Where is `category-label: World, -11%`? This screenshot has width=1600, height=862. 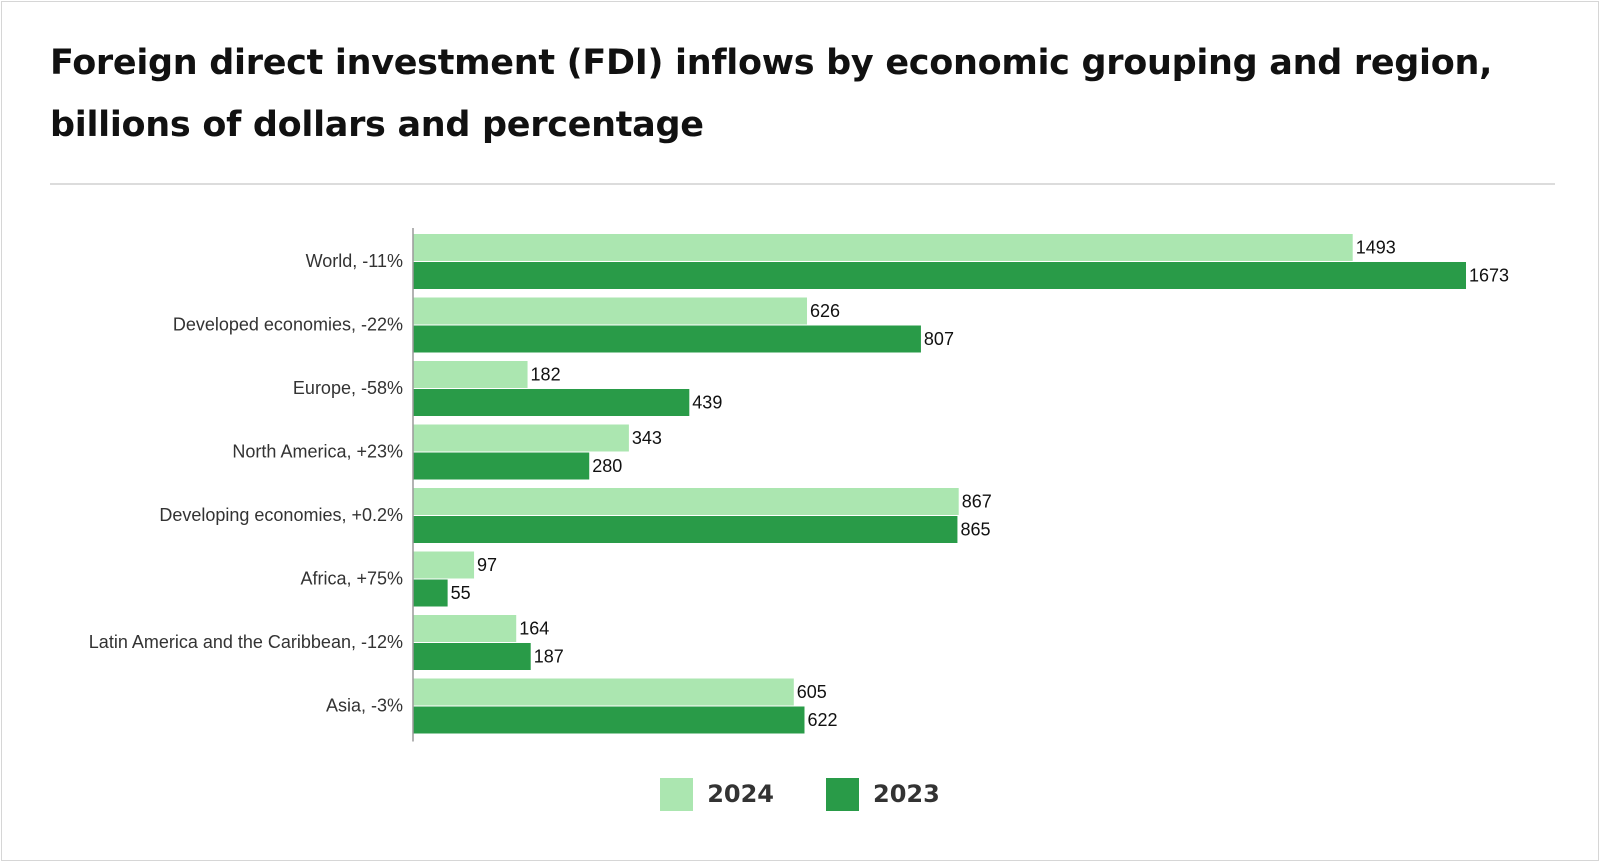 category-label: World, -11% is located at coordinates (354, 261).